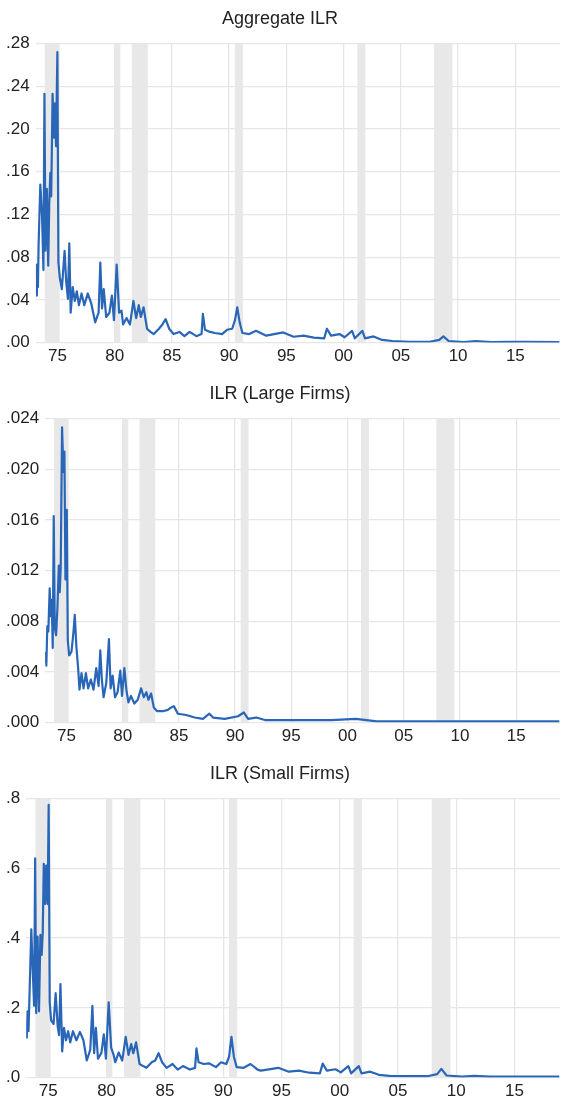  Describe the element at coordinates (22, 620) in the screenshot. I see `y-tick-label: .008` at that location.